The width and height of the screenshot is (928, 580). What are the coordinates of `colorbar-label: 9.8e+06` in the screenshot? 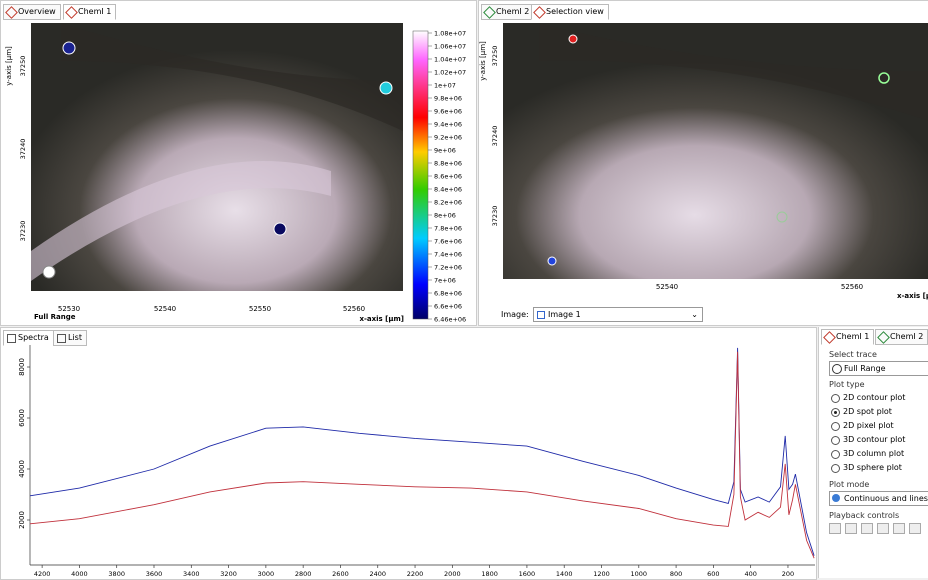 It's located at (448, 99).